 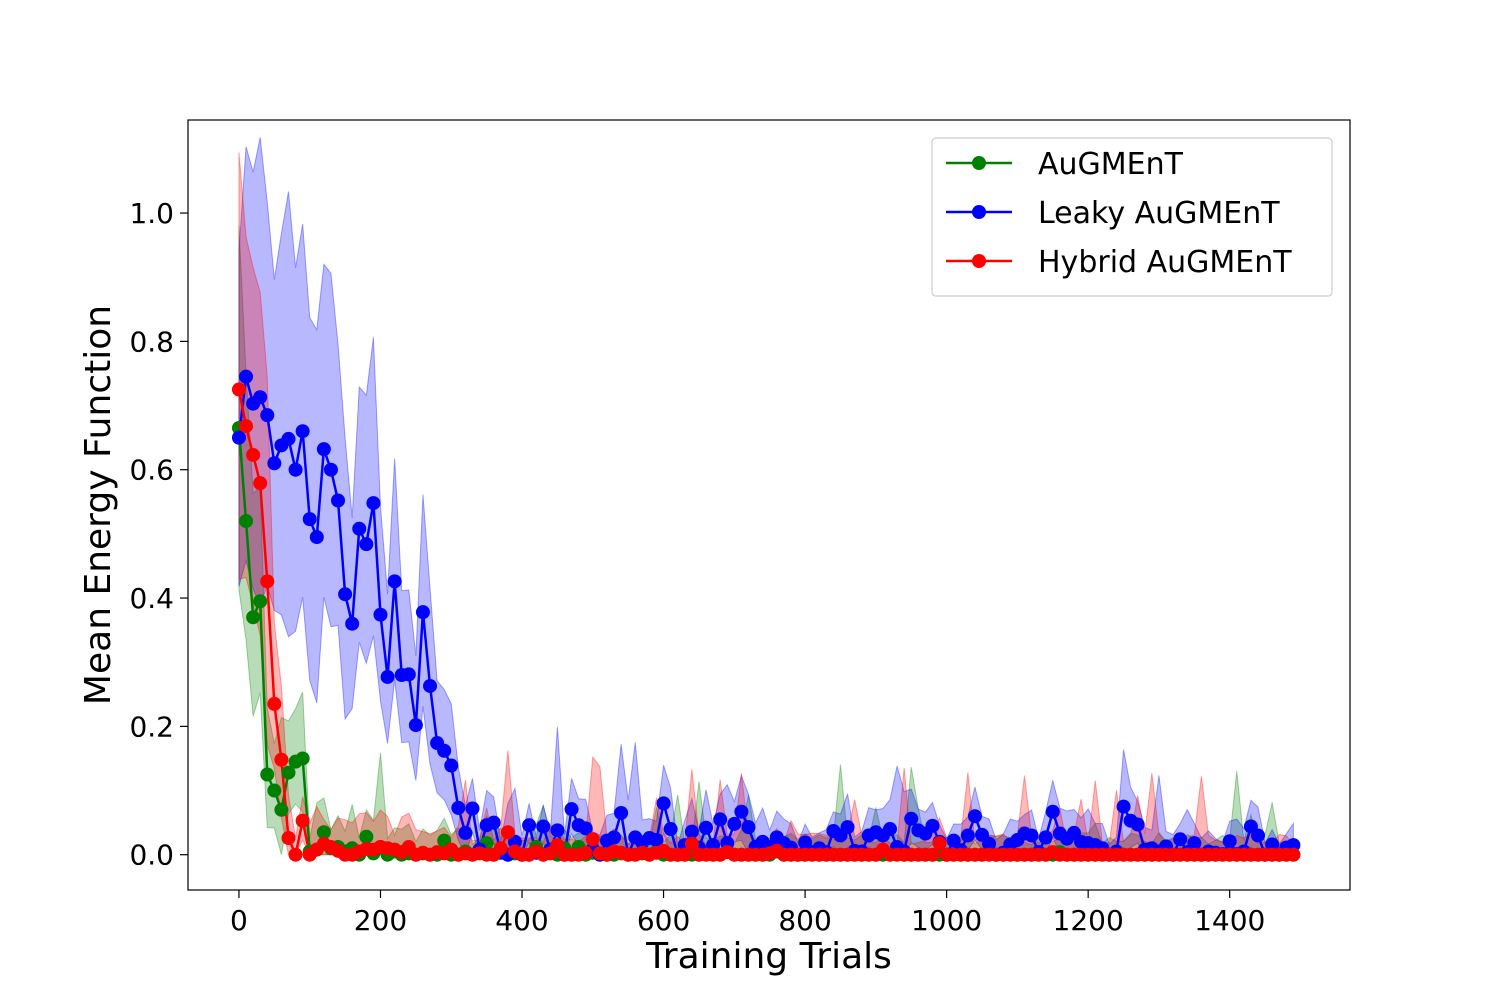 I want to click on y-tick-label: 0.2, so click(x=151, y=726).